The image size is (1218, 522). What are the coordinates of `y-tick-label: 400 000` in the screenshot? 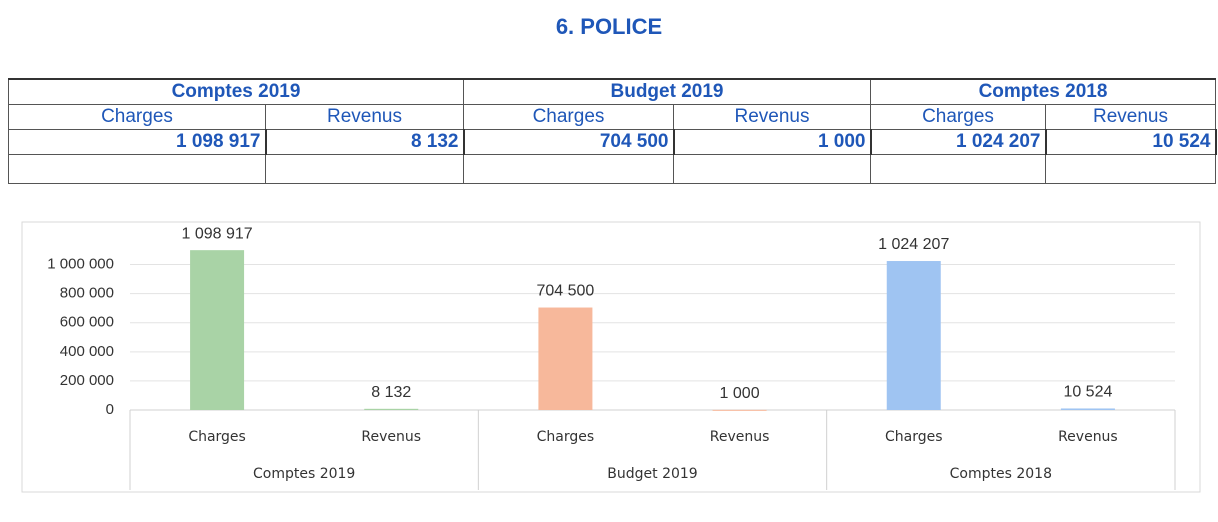 It's located at (87, 351).